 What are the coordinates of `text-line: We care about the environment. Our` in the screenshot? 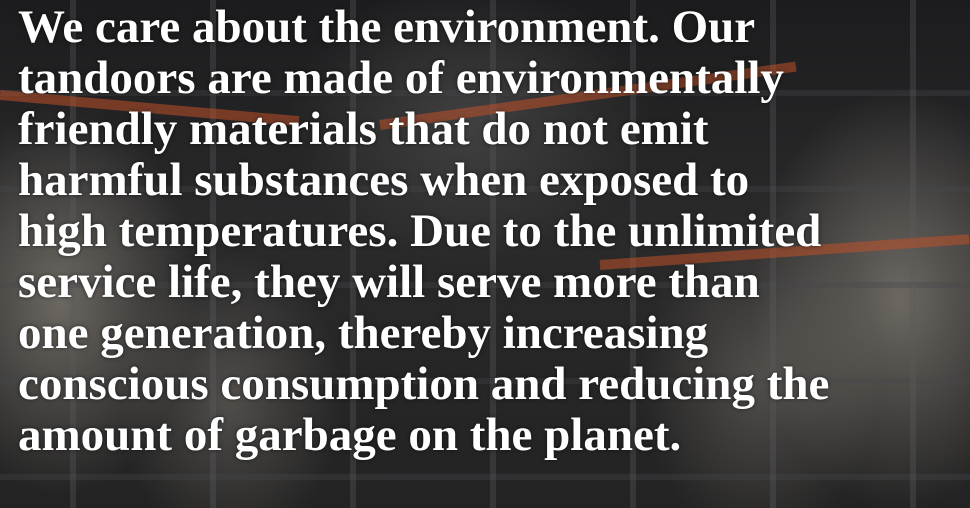 It's located at (387, 27).